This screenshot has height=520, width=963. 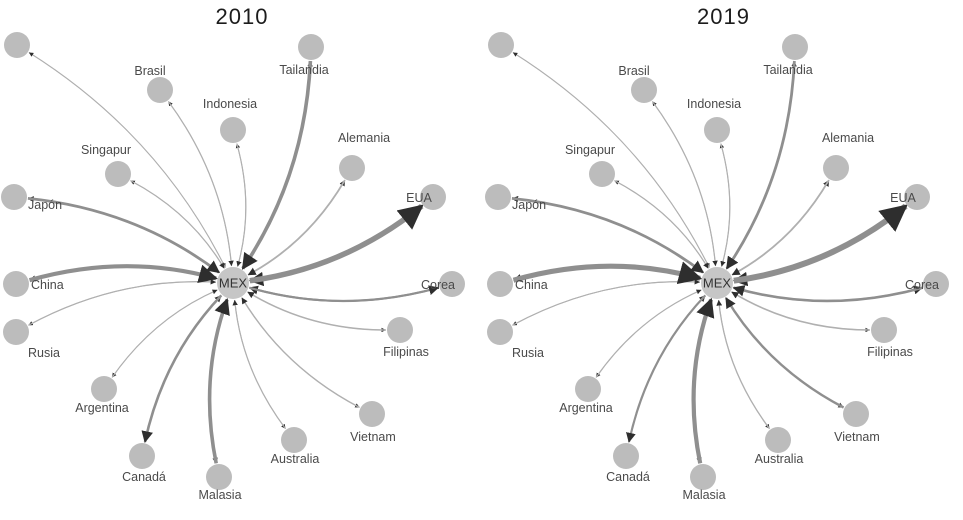 I want to click on node-label-china: China, so click(x=47, y=285).